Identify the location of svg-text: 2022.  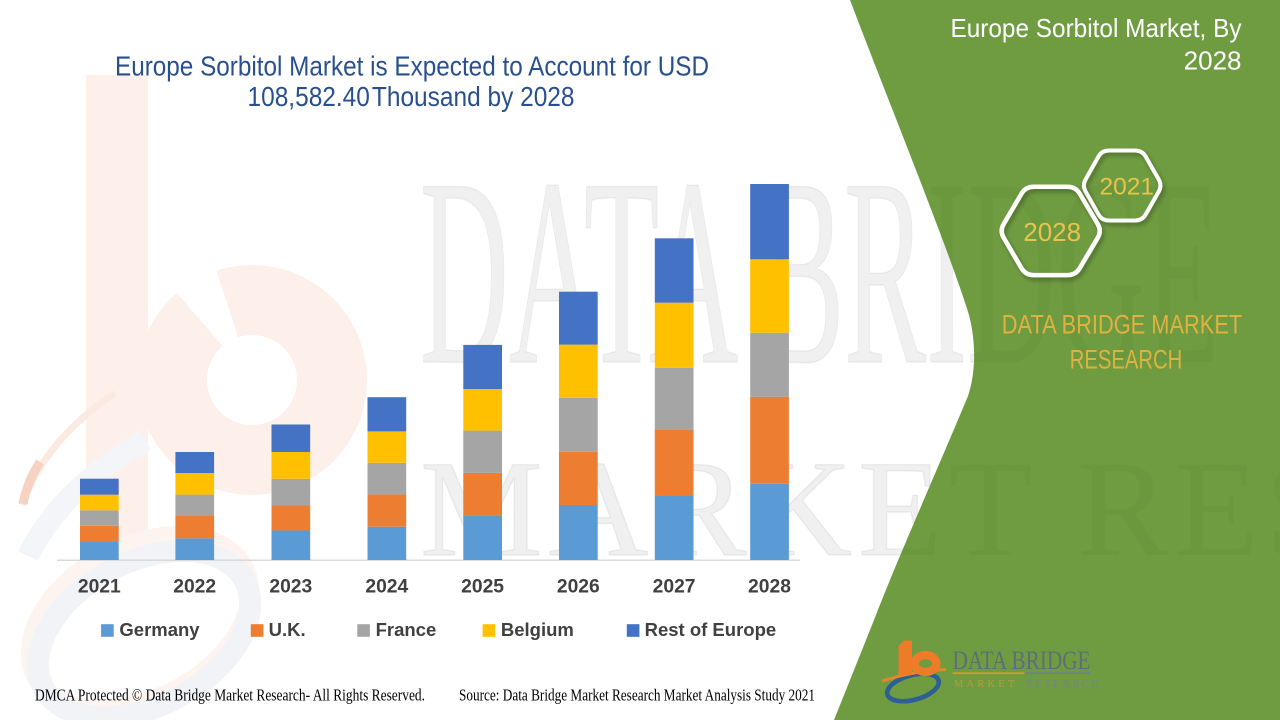
(194, 587).